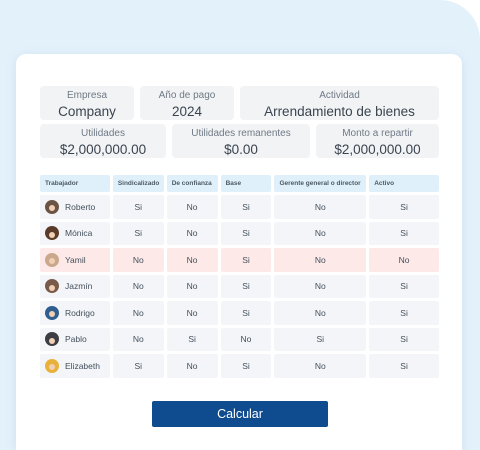 This screenshot has height=450, width=480. Describe the element at coordinates (192, 339) in the screenshot. I see `confianza-cell: Si` at that location.